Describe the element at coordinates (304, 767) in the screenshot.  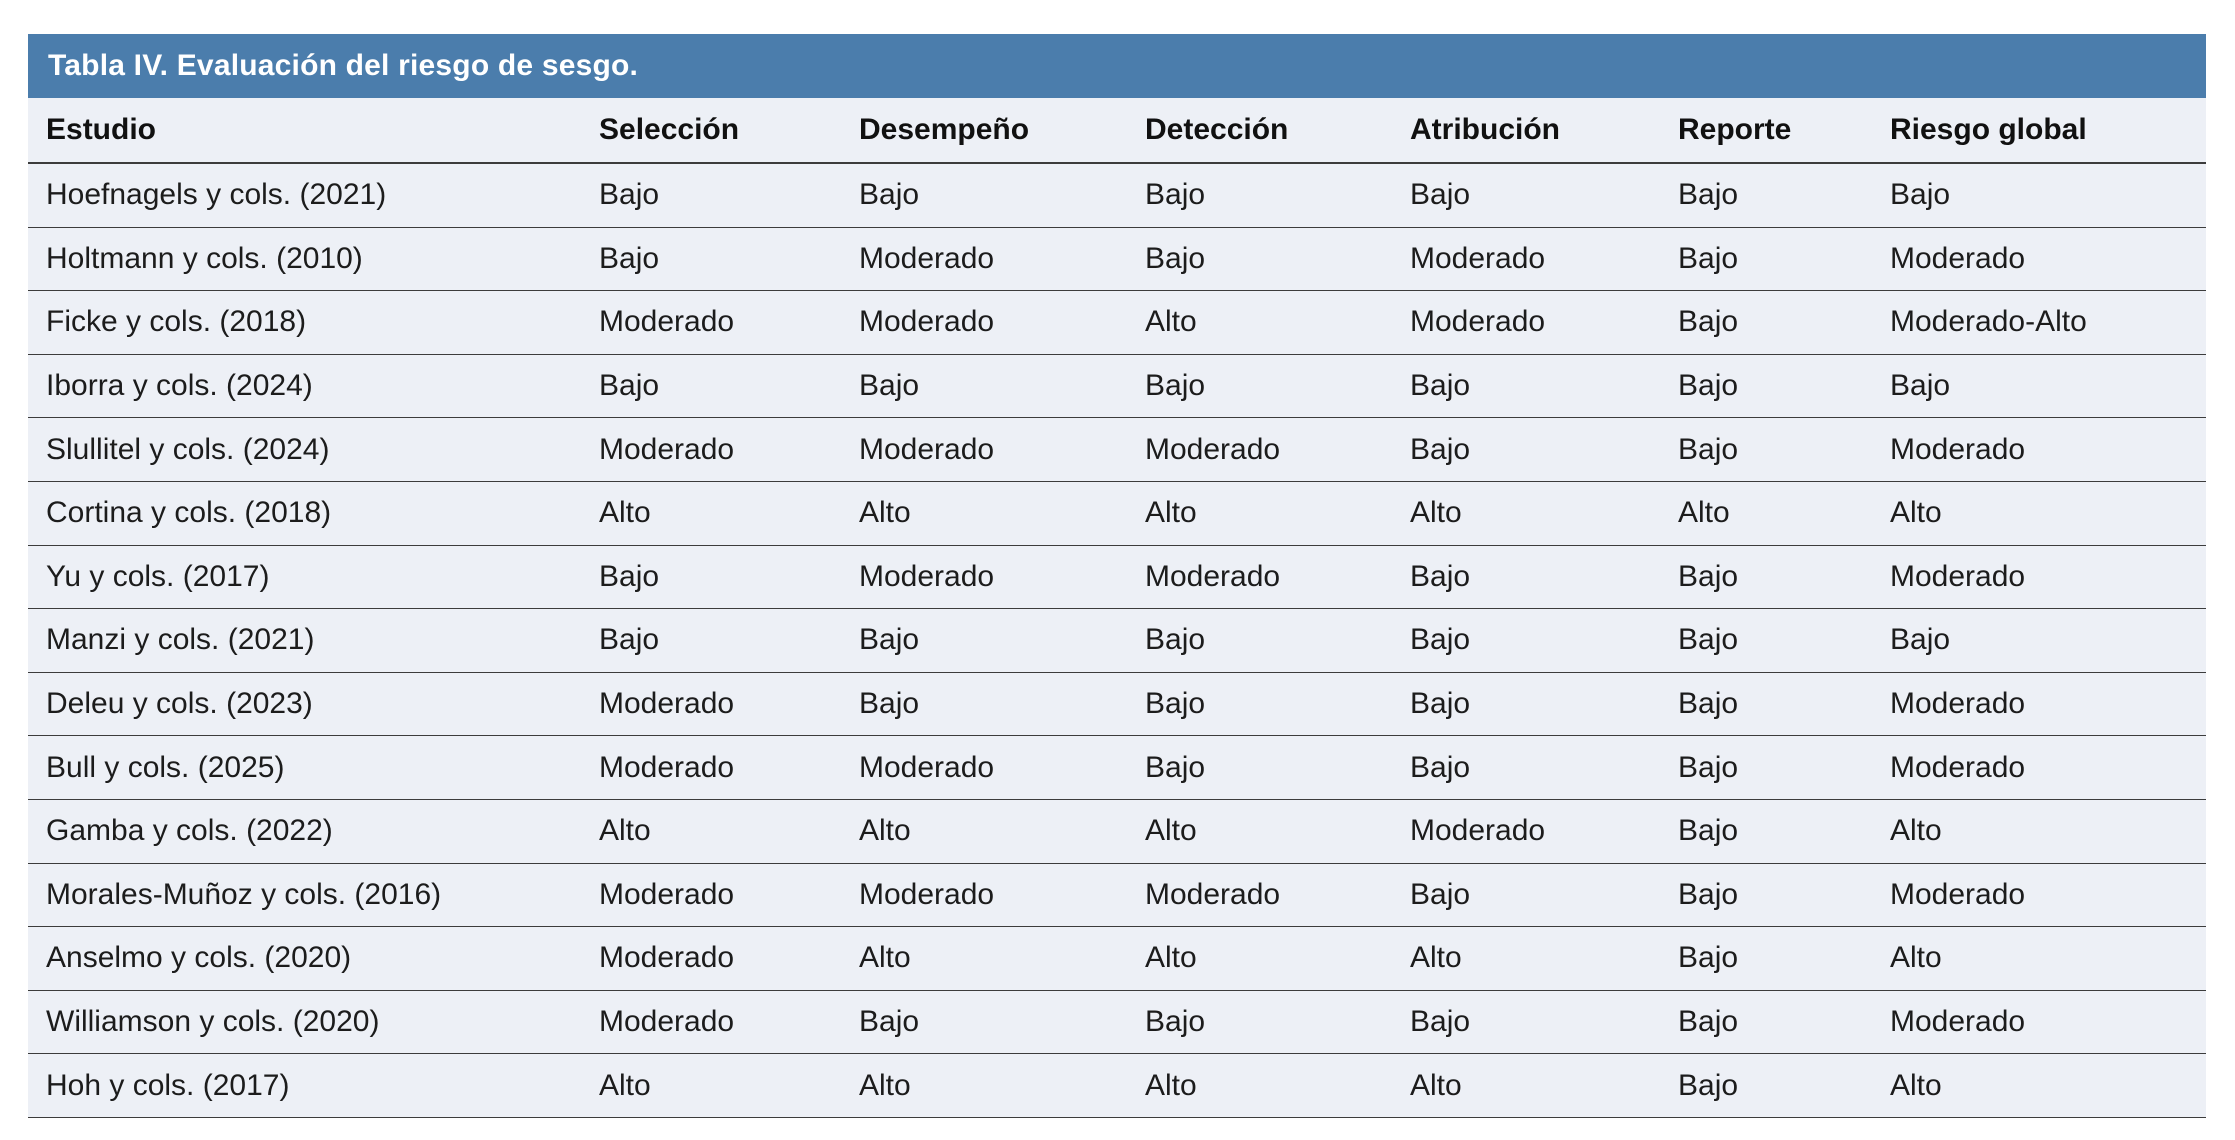
I see `study-cell: Bull y cols. (2025)` at that location.